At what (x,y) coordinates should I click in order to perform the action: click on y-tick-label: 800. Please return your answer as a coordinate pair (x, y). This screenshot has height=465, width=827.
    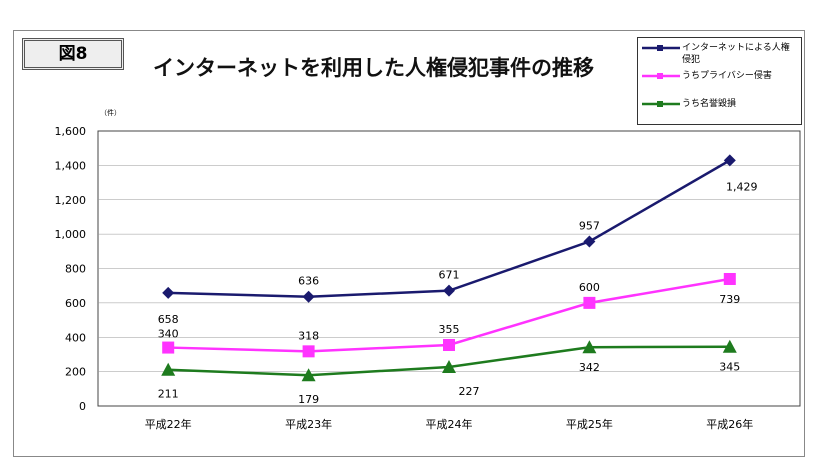
    Looking at the image, I should click on (75, 269).